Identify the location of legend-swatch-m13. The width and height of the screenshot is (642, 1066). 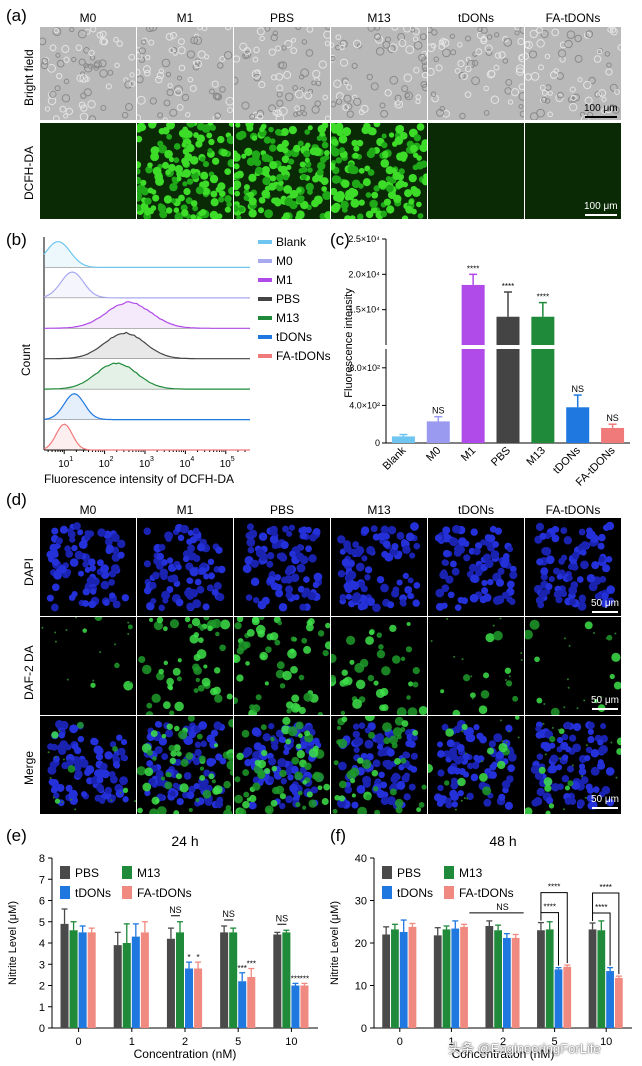
(127, 872).